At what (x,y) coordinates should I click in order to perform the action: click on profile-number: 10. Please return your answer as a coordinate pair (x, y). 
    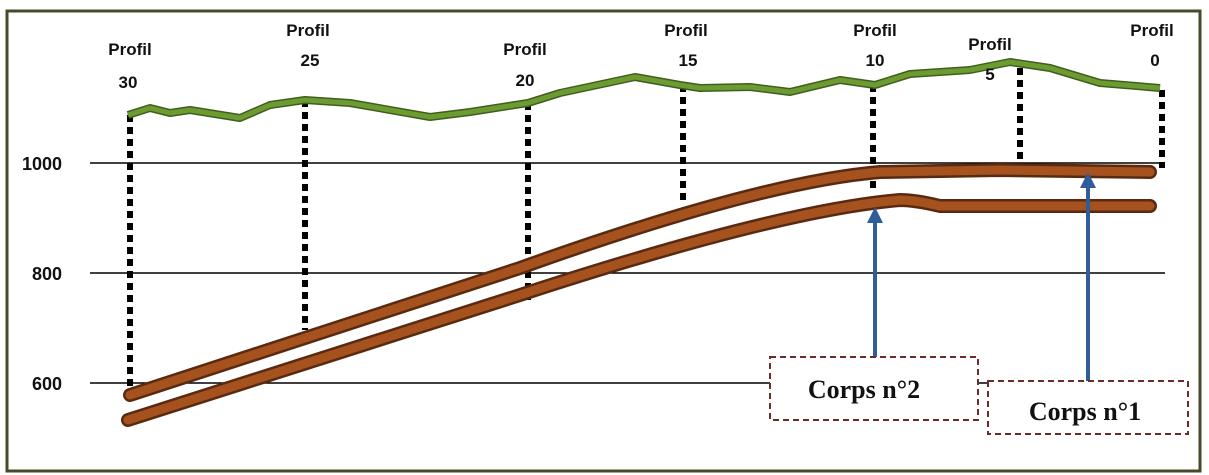
    Looking at the image, I should click on (875, 60).